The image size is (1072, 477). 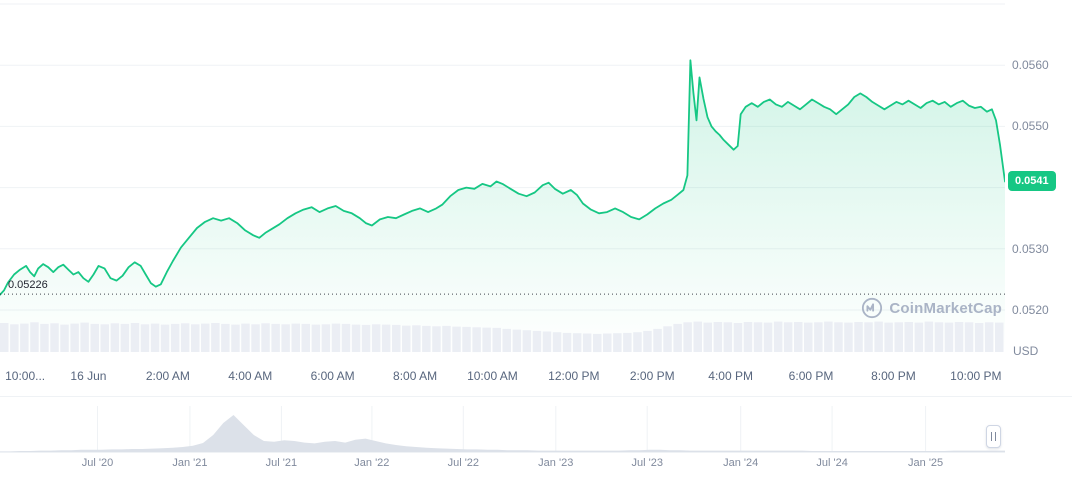 I want to click on time-tick-label: 10:00 AM, so click(x=492, y=376).